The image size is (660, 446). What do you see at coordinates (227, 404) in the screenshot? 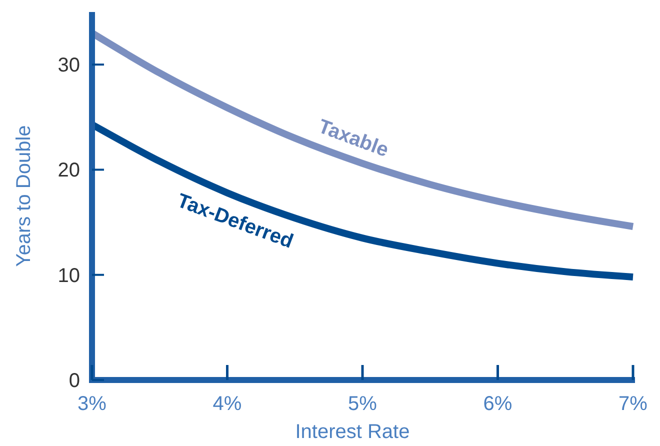
I see `x-tick-label: 4%` at bounding box center [227, 404].